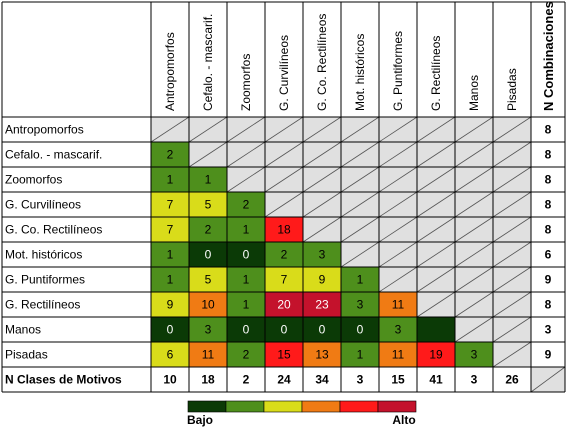  Describe the element at coordinates (23, 330) in the screenshot. I see `row-label: Manos` at that location.